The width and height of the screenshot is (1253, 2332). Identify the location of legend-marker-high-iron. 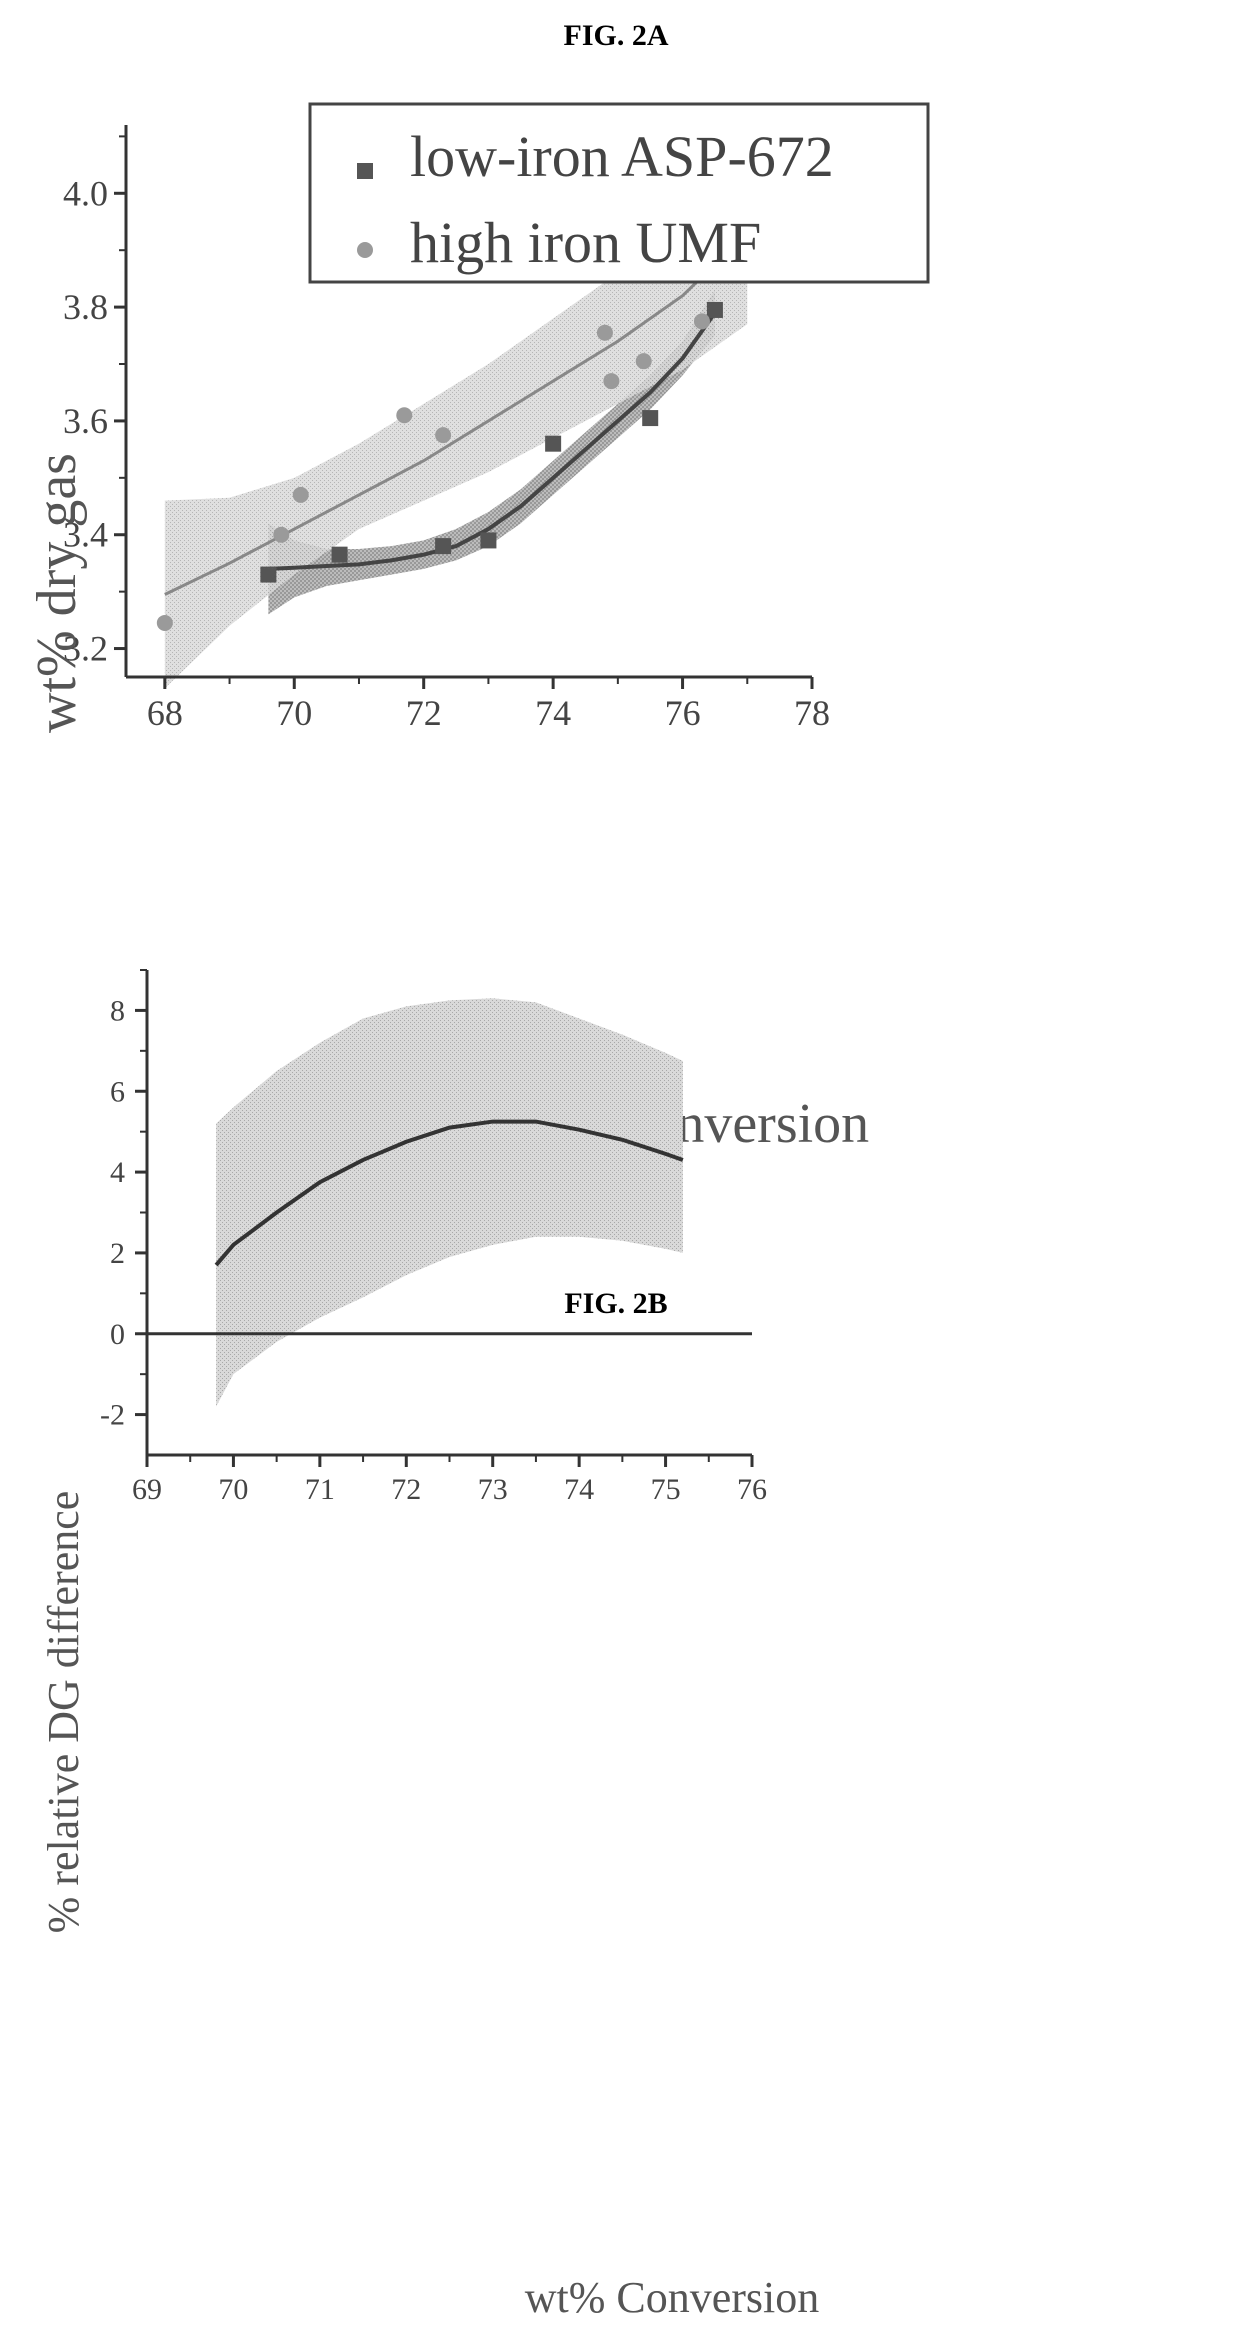
(365, 250).